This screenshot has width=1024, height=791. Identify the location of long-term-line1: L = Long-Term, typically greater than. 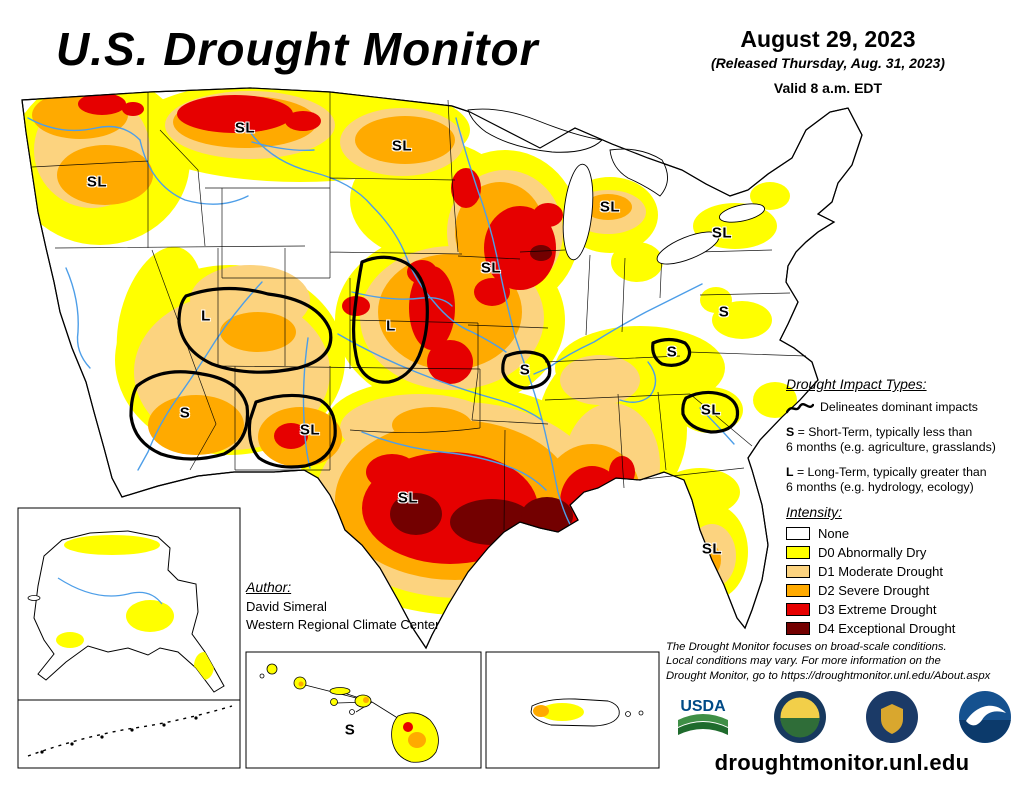
(904, 472).